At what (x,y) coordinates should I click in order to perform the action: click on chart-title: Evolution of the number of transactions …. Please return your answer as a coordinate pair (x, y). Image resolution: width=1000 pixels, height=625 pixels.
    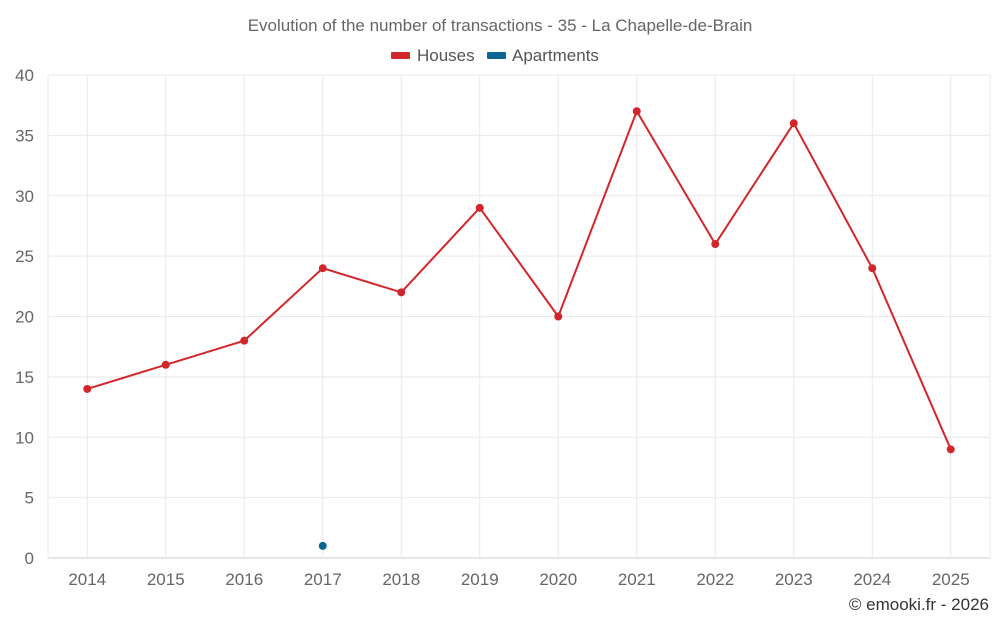
    Looking at the image, I should click on (500, 25).